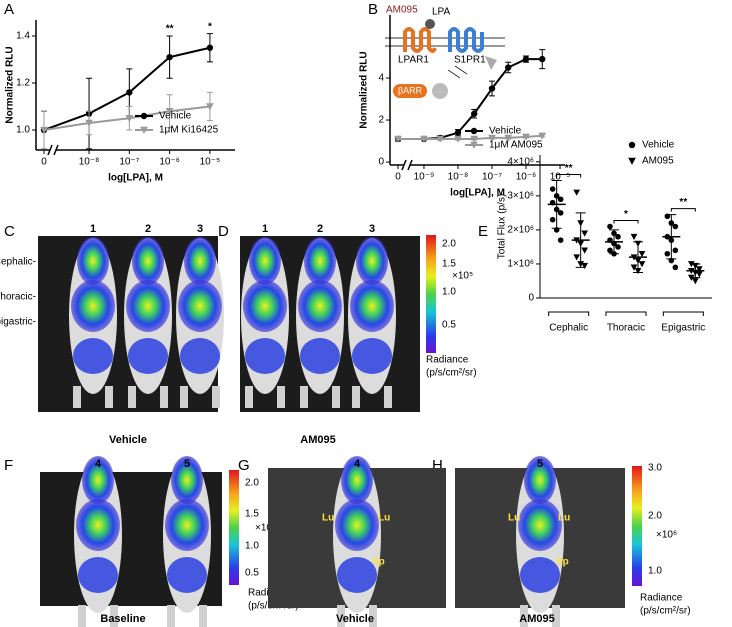  Describe the element at coordinates (458, 177) in the screenshot. I see `x-tick-label: 10⁻⁸` at that location.